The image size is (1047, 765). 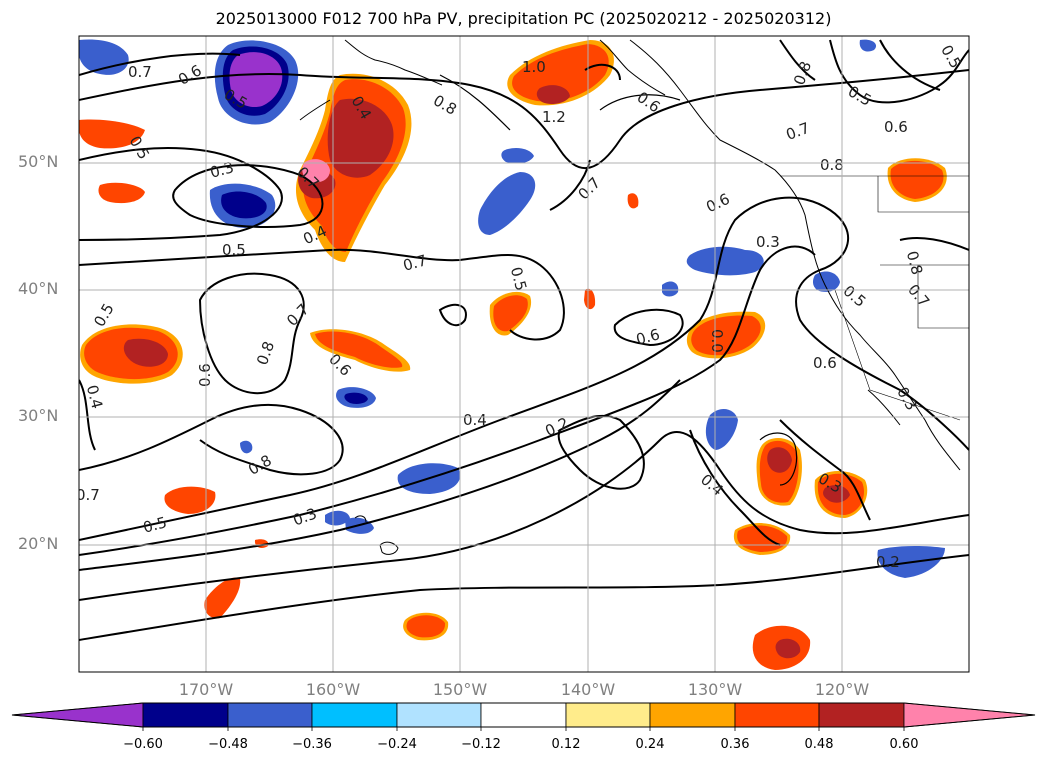 I want to click on borders, so click(x=874, y=298).